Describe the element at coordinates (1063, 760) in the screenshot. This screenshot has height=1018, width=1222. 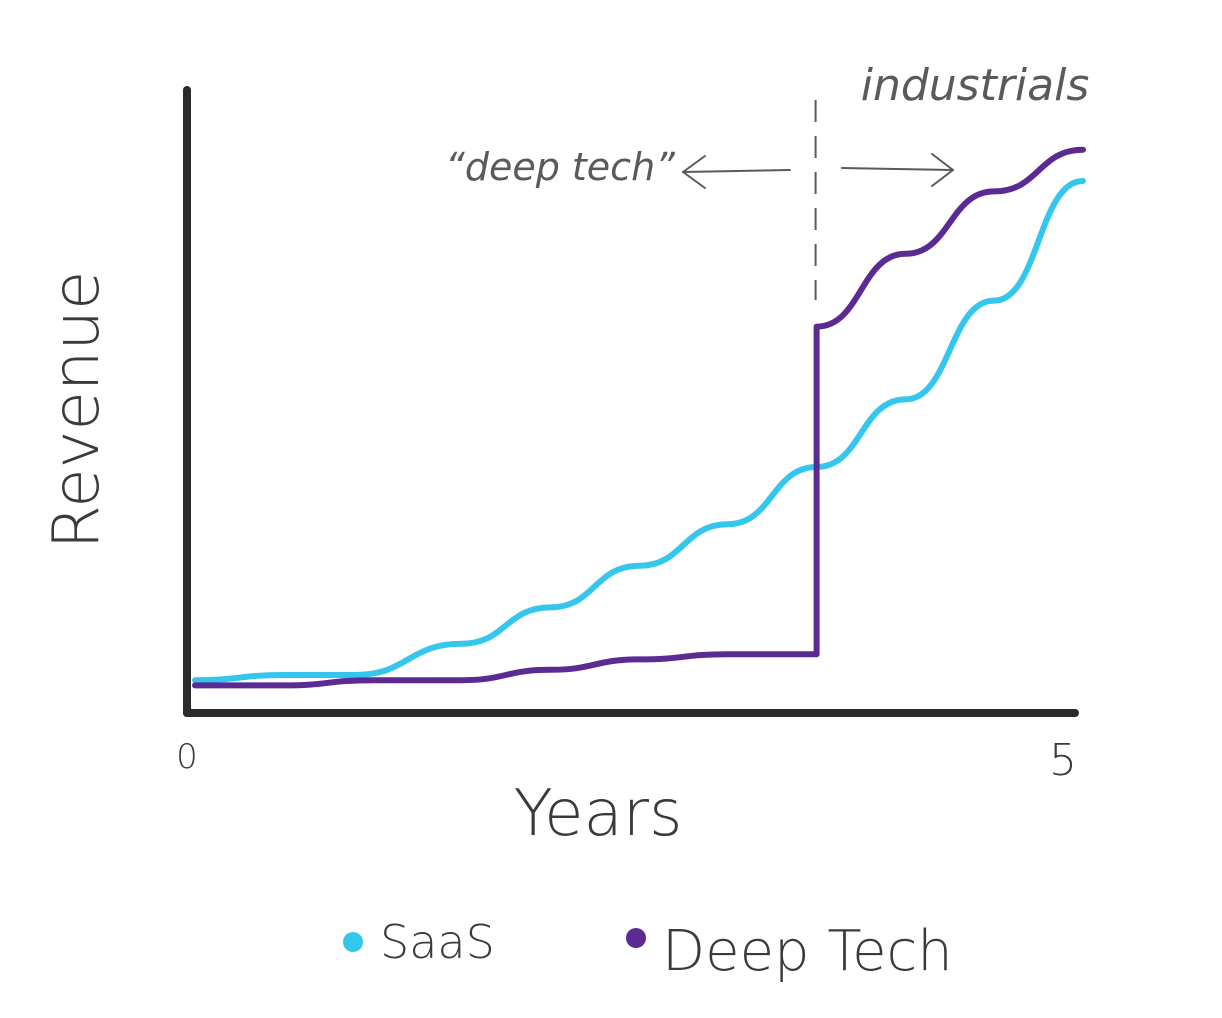
I see `x-tick-label-end: 5` at that location.